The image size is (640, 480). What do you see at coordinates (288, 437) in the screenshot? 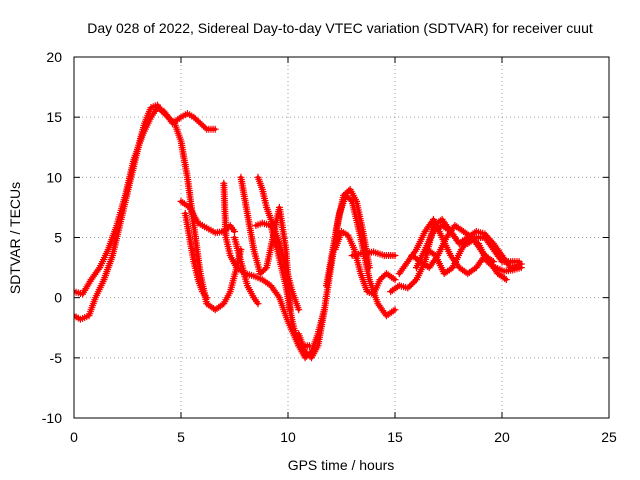
I see `x-tick-label: 10` at bounding box center [288, 437].